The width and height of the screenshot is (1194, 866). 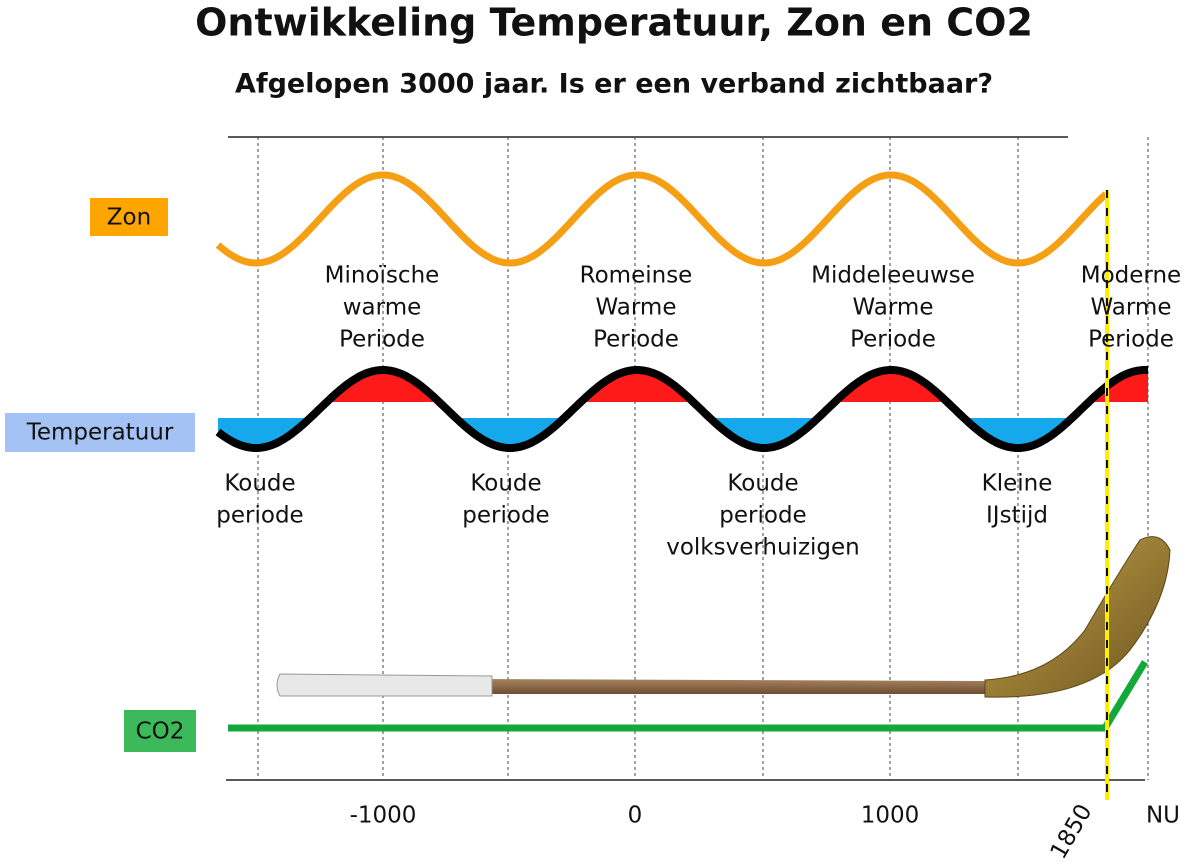 I want to click on co2-label-box, so click(x=160, y=731).